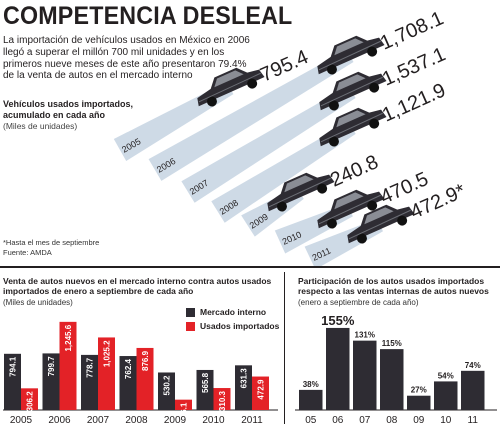 The height and width of the screenshot is (430, 500). I want to click on share-year-label: 06, so click(338, 420).